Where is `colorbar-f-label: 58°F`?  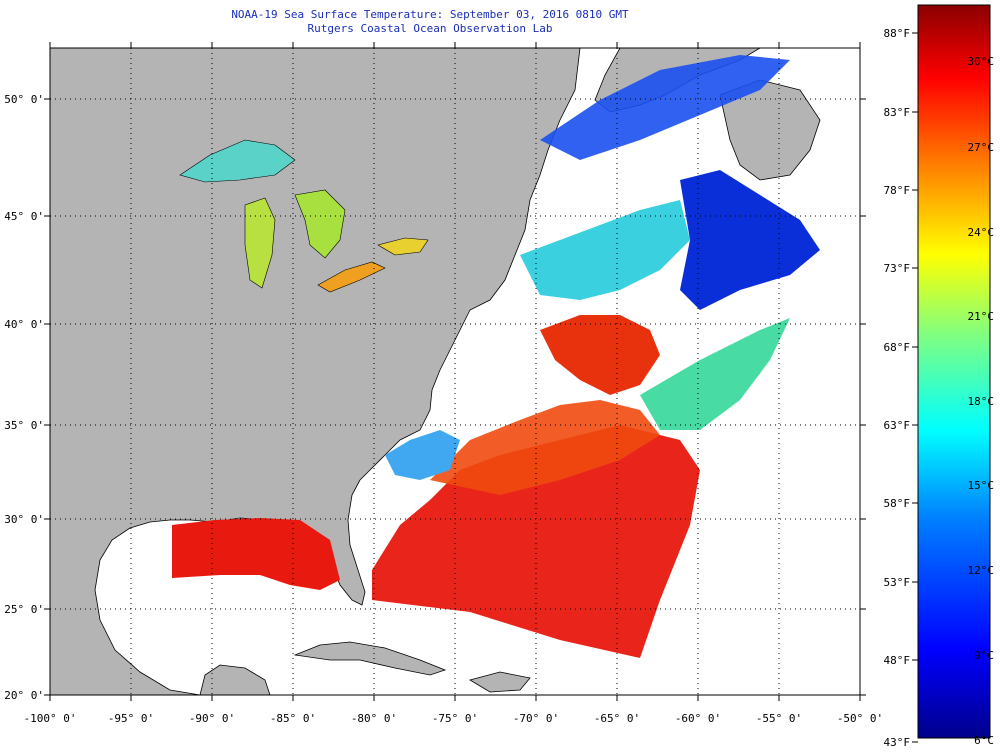 colorbar-f-label: 58°F is located at coordinates (897, 503).